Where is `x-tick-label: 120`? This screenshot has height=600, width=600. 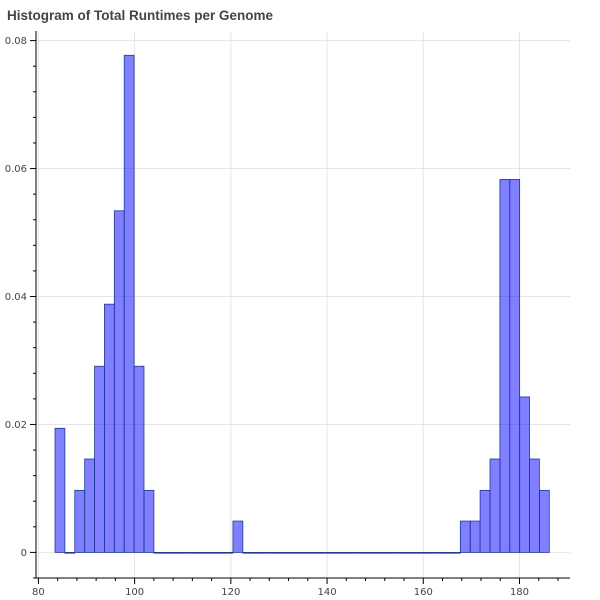
x-tick-label: 120 is located at coordinates (230, 592).